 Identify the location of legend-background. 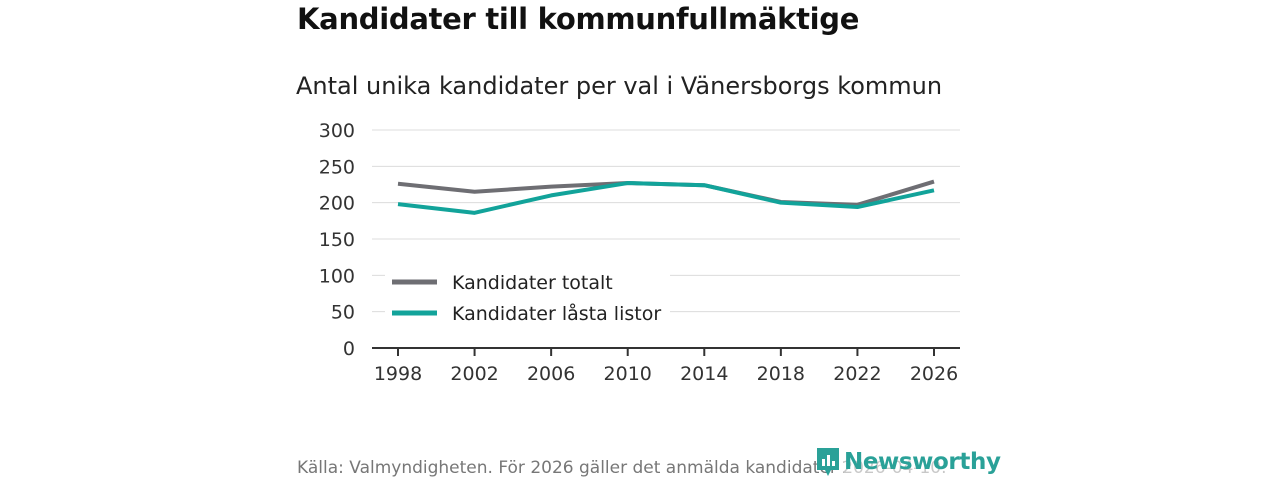
(527, 299).